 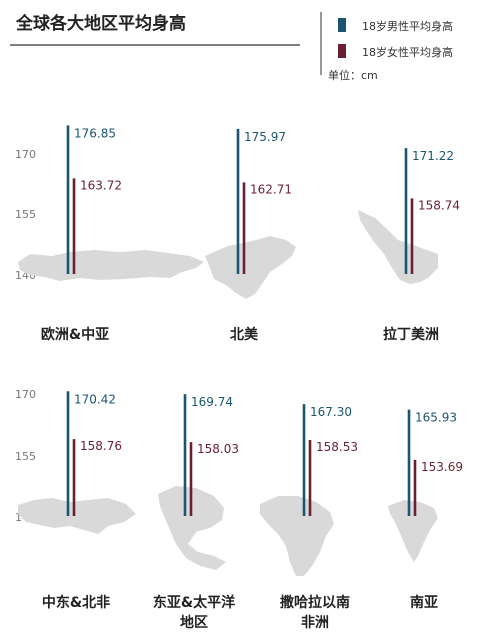 I want to click on region-label-north-america: 北美, so click(x=244, y=334).